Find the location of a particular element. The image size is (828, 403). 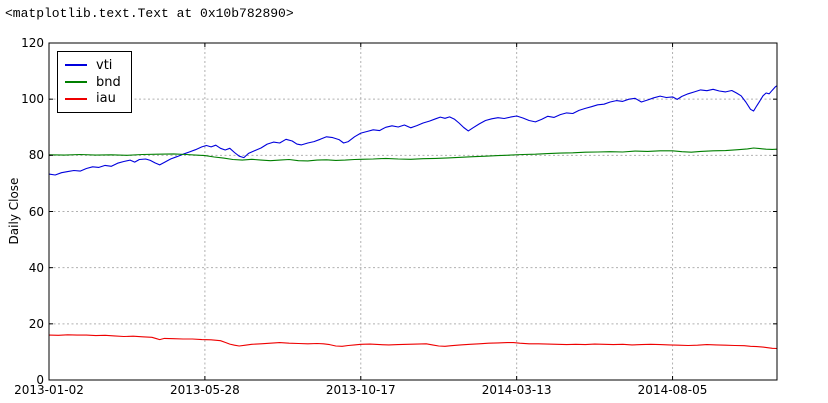

legend: vti bnd iau is located at coordinates (94, 82).